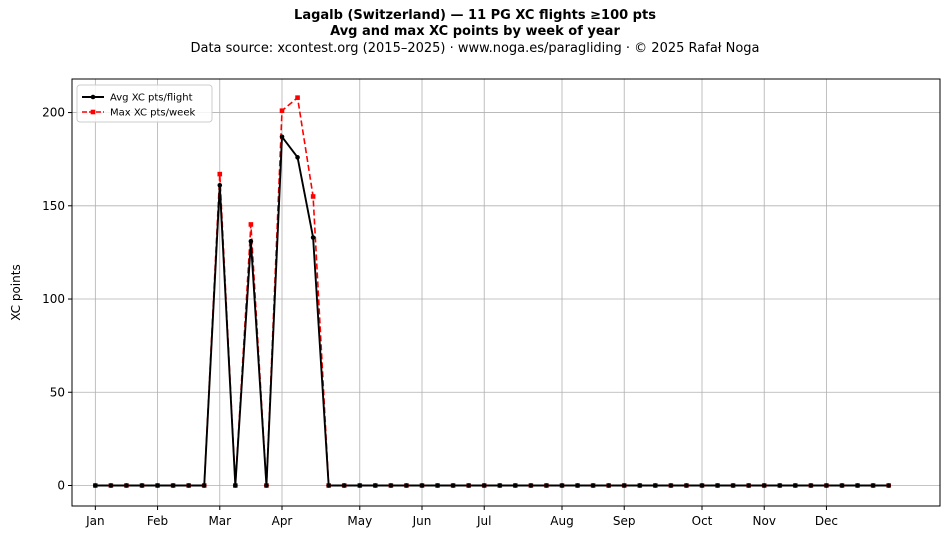 The width and height of the screenshot is (950, 539). I want to click on x-tick-label: Dec, so click(826, 521).